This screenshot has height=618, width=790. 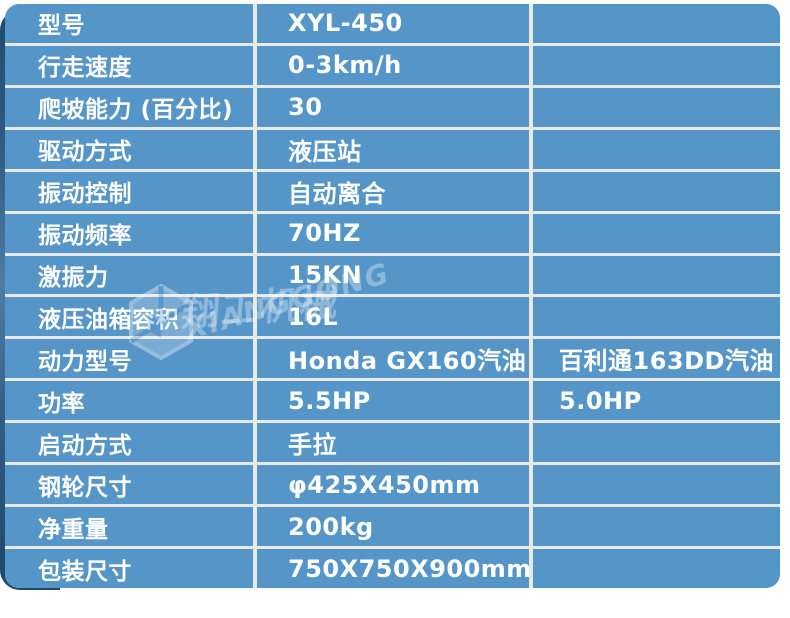 I want to click on spec-extra-cell: 5.0HP, so click(x=656, y=401).